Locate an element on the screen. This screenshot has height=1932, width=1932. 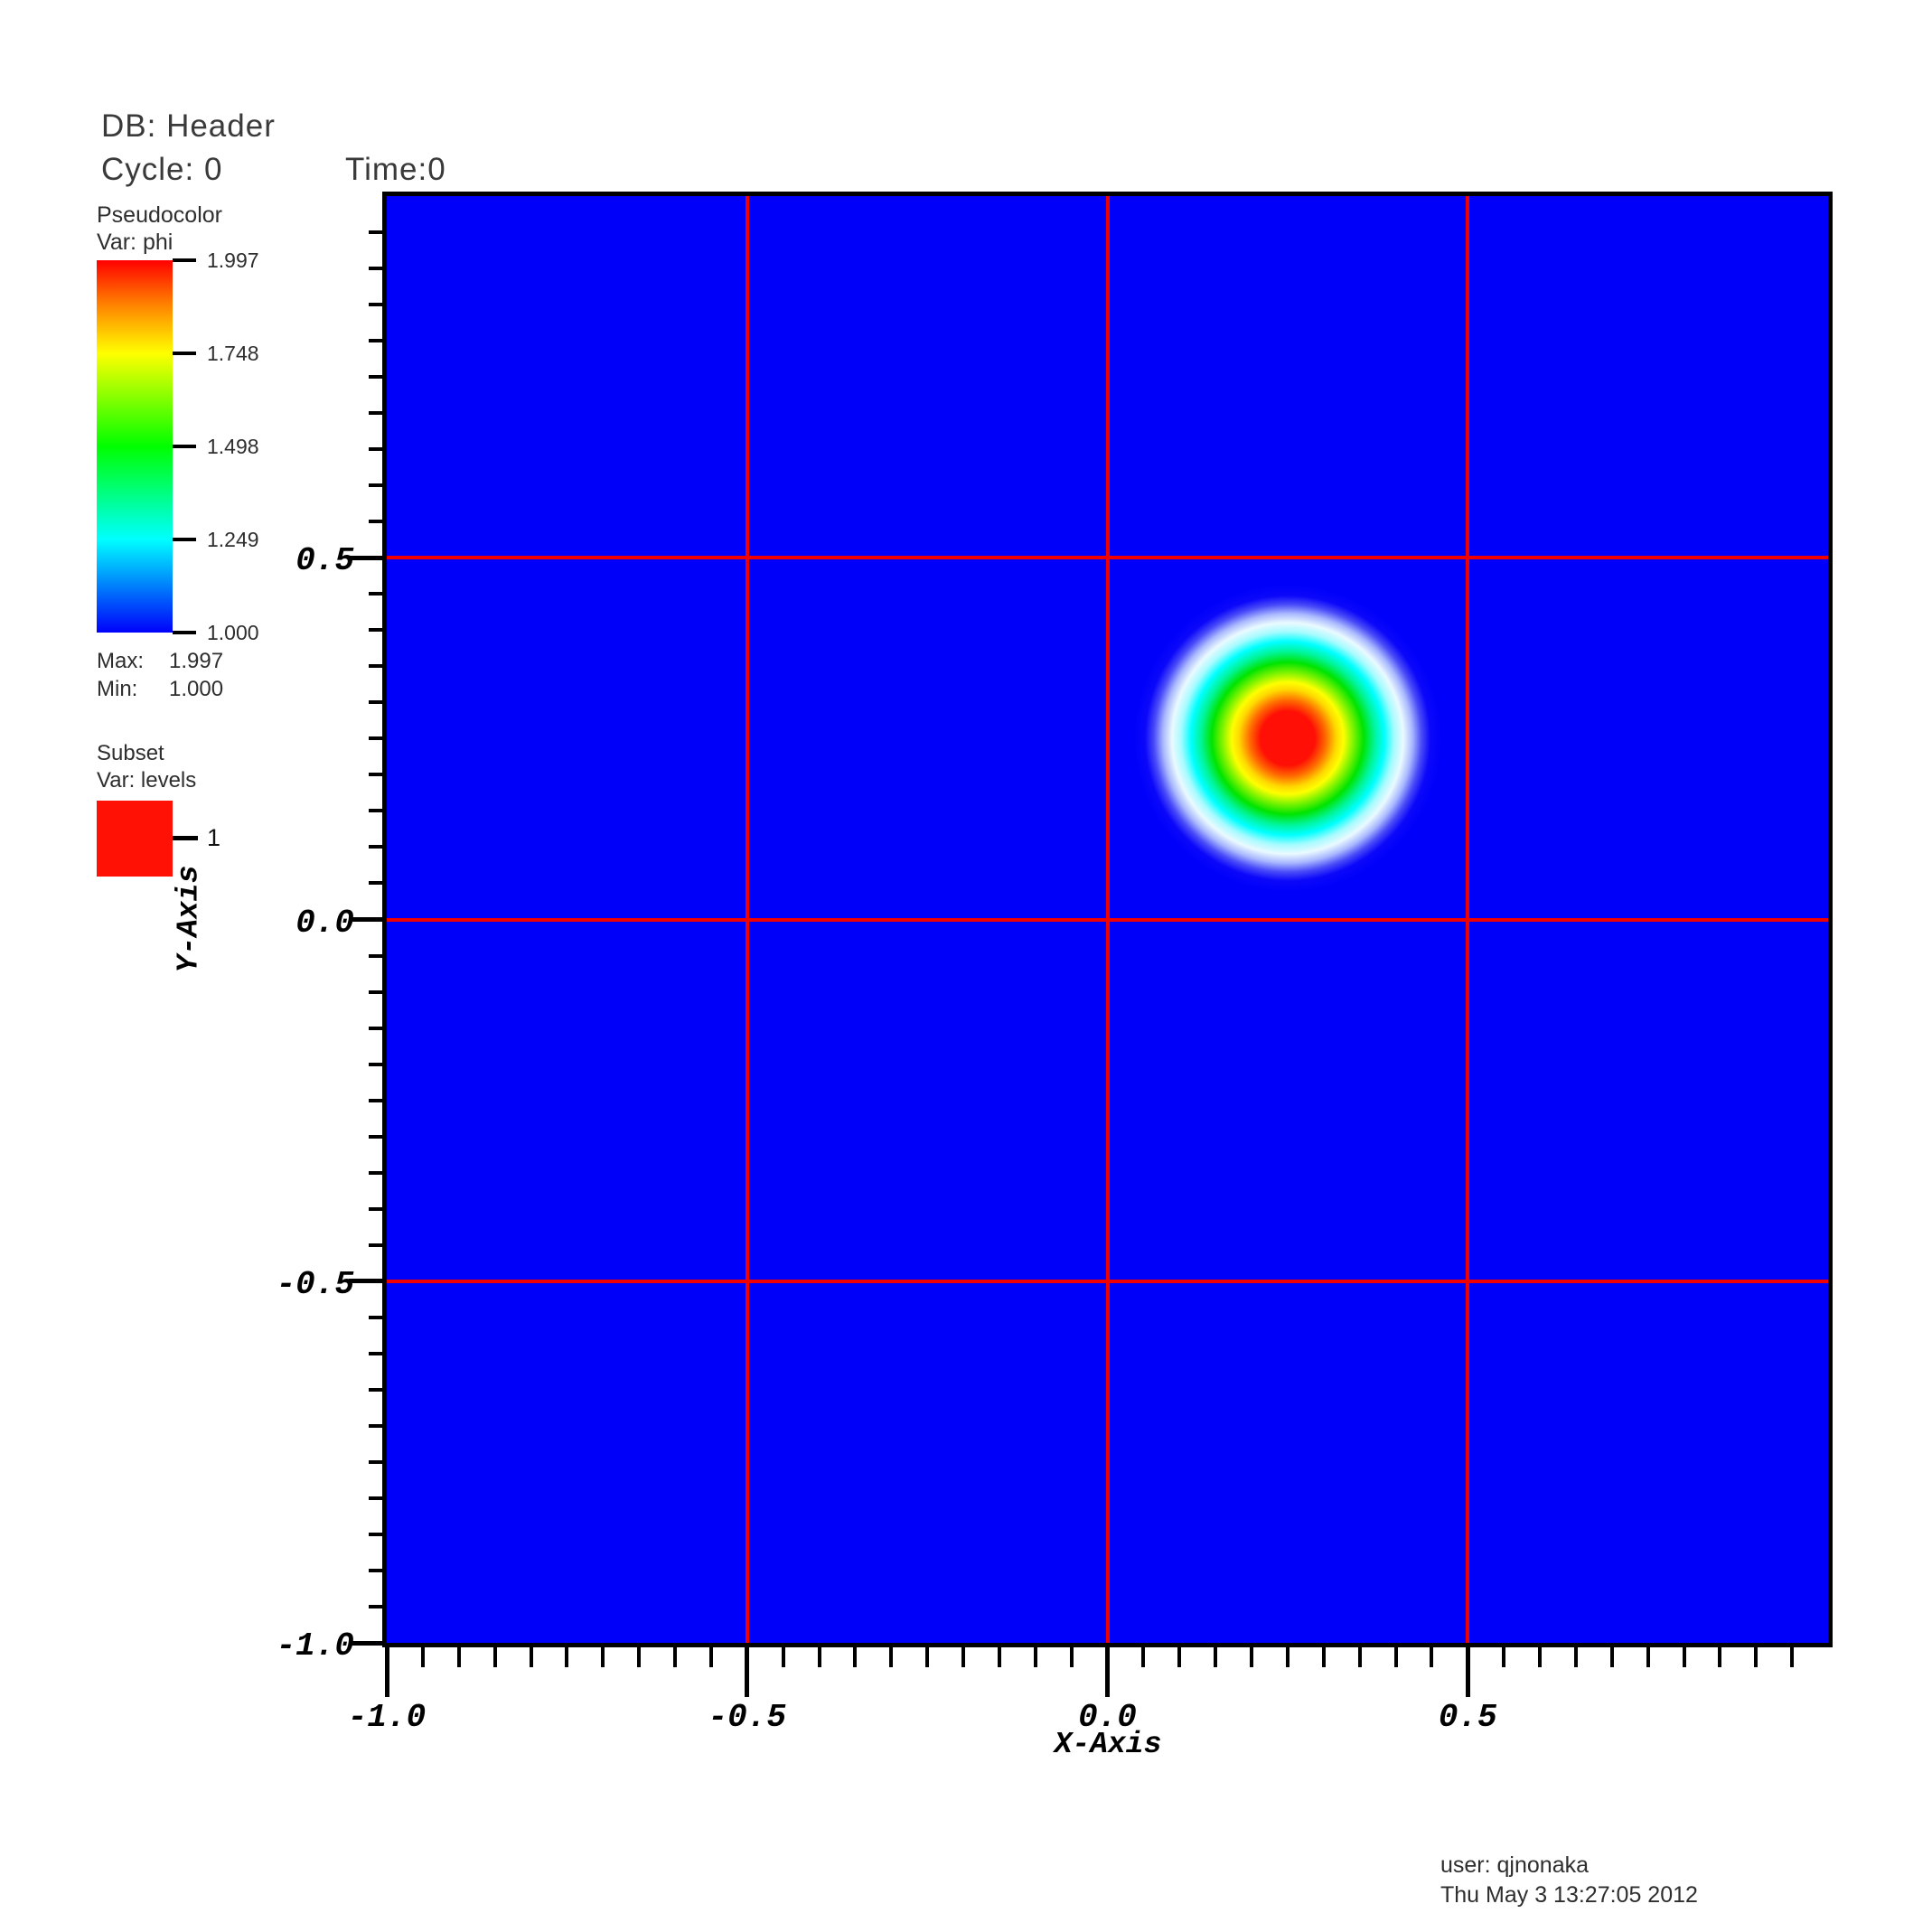
subset-tick is located at coordinates (185, 838).